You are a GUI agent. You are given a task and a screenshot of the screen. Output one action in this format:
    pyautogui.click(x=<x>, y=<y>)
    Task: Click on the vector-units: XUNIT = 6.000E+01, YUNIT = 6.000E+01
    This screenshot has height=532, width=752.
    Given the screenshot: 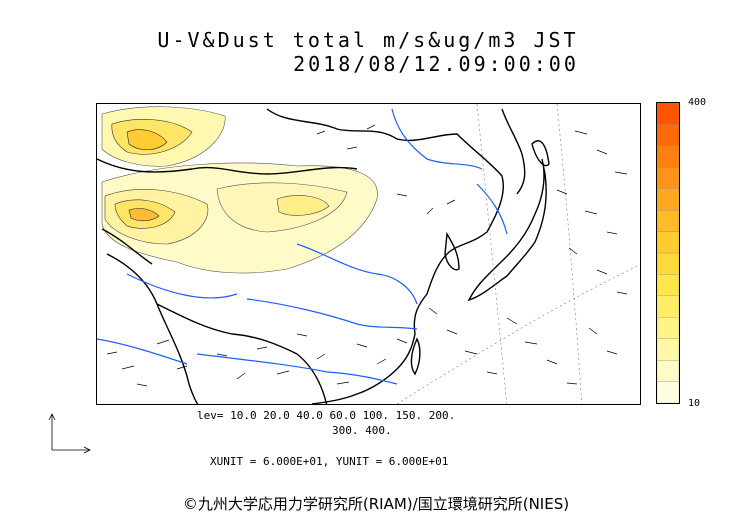 What is the action you would take?
    pyautogui.click(x=329, y=461)
    